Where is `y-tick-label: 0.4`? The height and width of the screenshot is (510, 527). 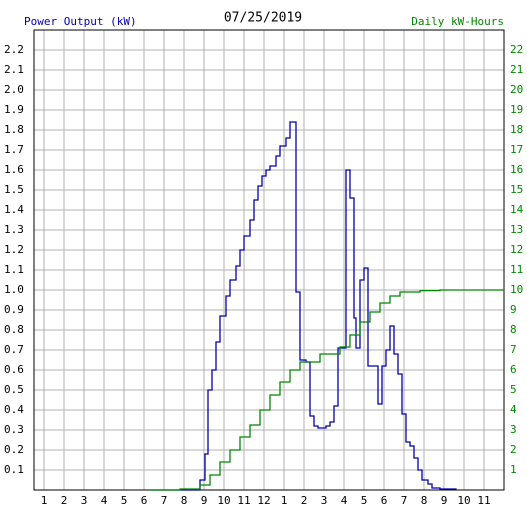 y-tick-label: 0.4 is located at coordinates (14, 409).